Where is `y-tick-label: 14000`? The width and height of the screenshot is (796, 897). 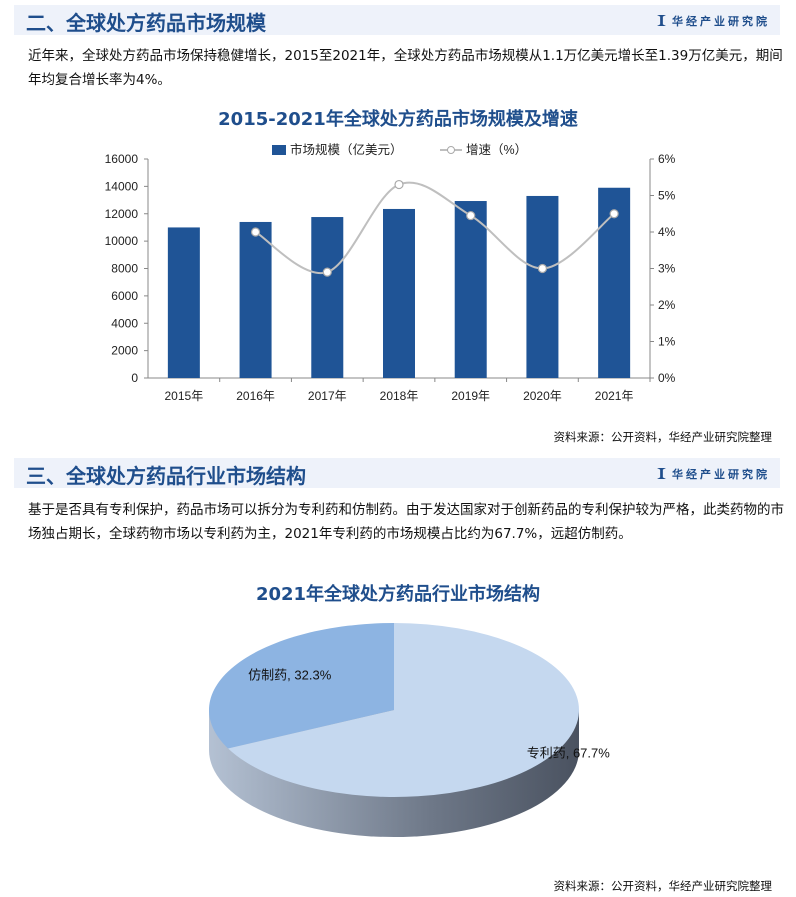
y-tick-label: 14000 is located at coordinates (122, 186).